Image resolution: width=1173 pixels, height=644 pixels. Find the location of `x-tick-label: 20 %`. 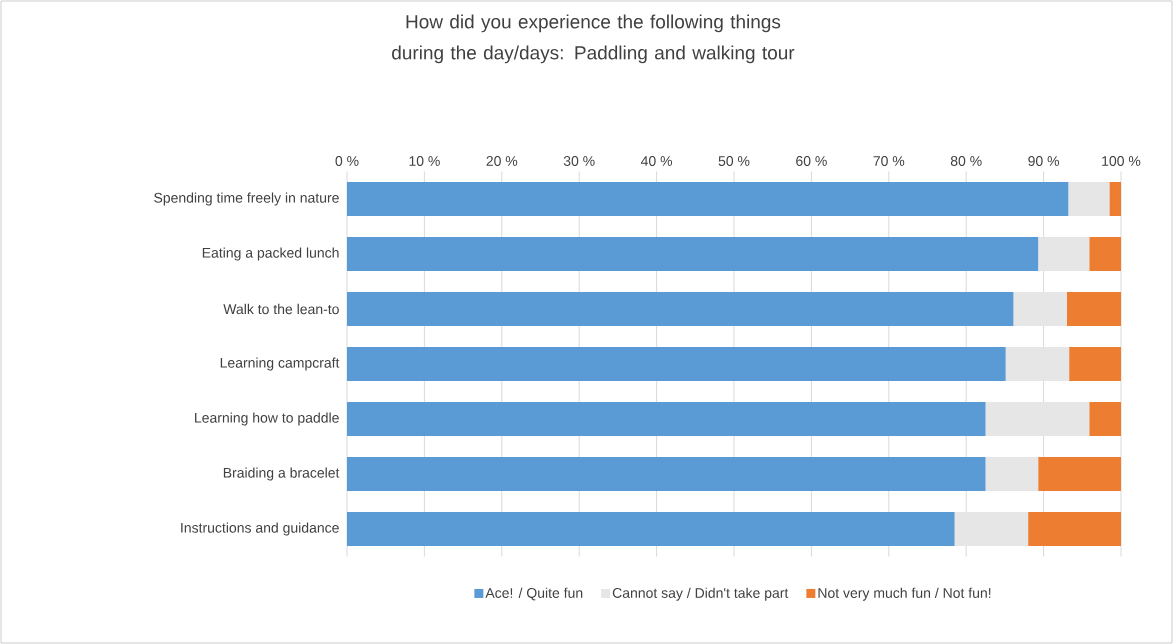

x-tick-label: 20 % is located at coordinates (502, 161).